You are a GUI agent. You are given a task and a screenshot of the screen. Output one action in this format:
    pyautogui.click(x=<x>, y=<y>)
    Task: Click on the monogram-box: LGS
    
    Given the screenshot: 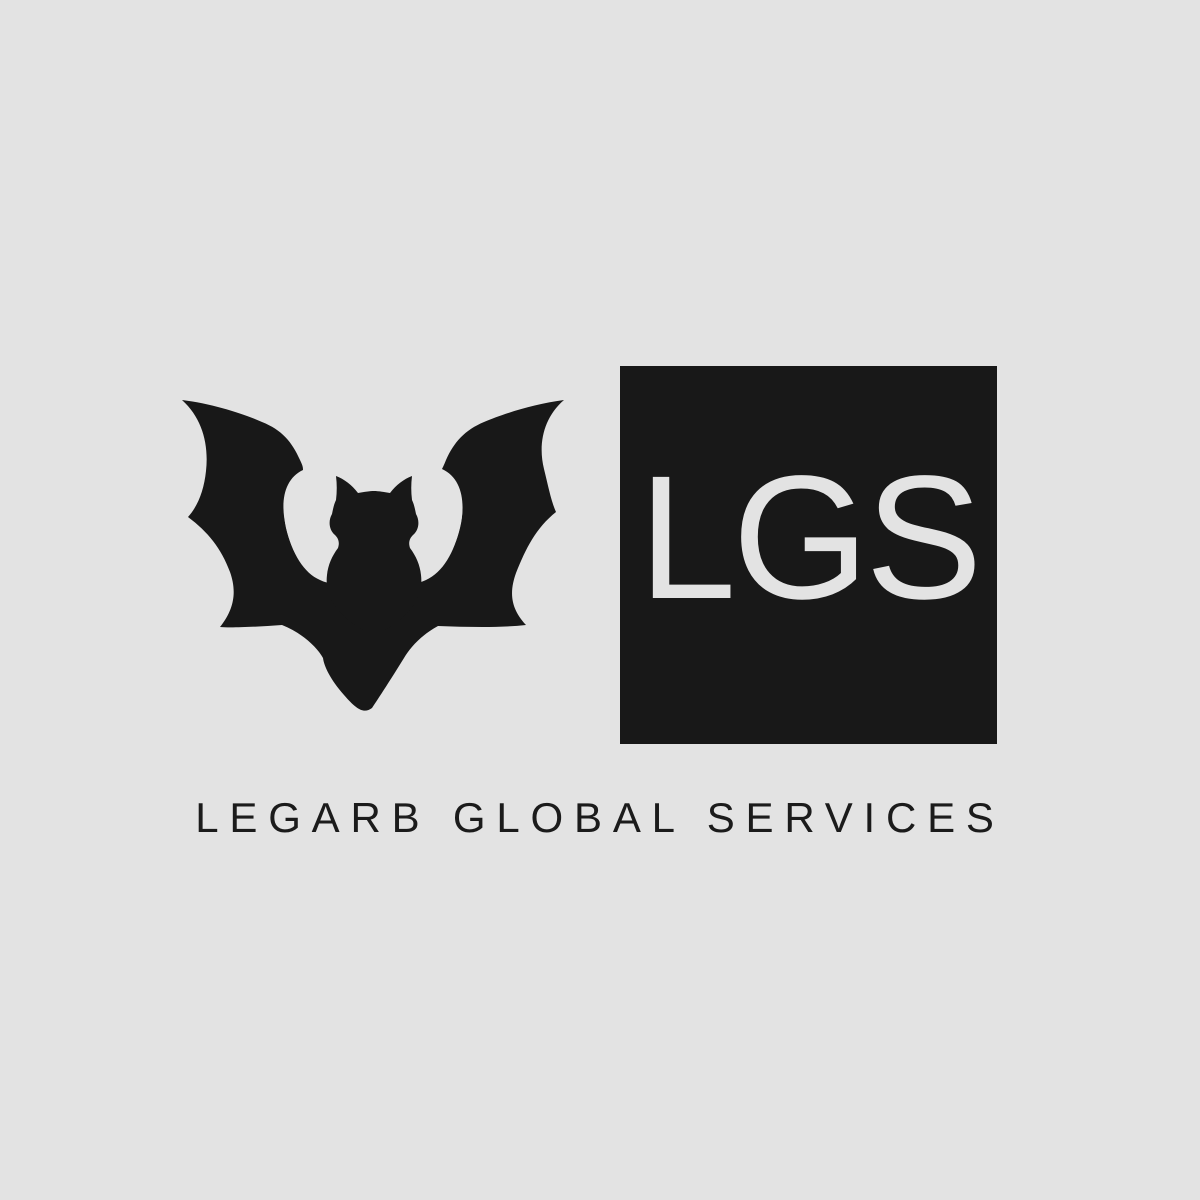 What is the action you would take?
    pyautogui.click(x=808, y=555)
    